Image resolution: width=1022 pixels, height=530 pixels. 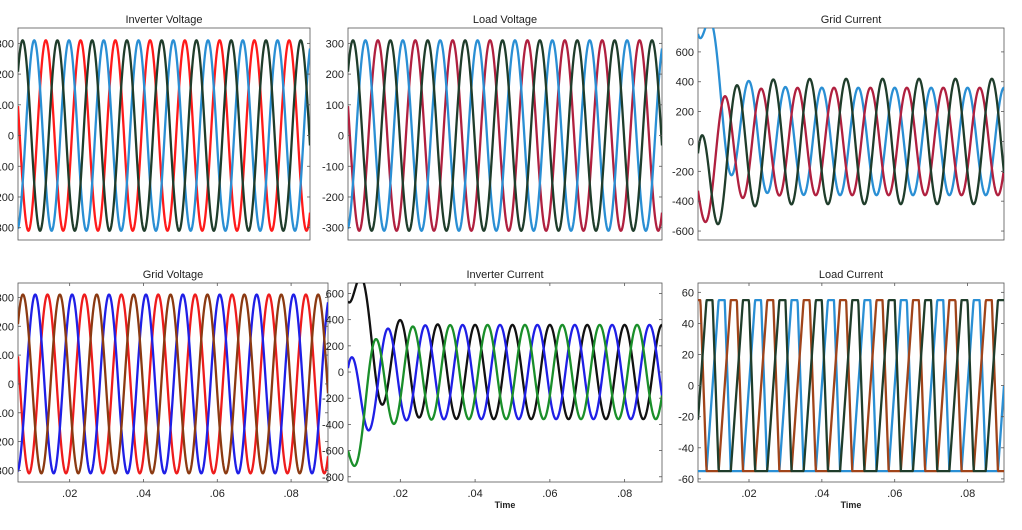 What do you see at coordinates (686, 480) in the screenshot?
I see `y-tick-label: -60` at bounding box center [686, 480].